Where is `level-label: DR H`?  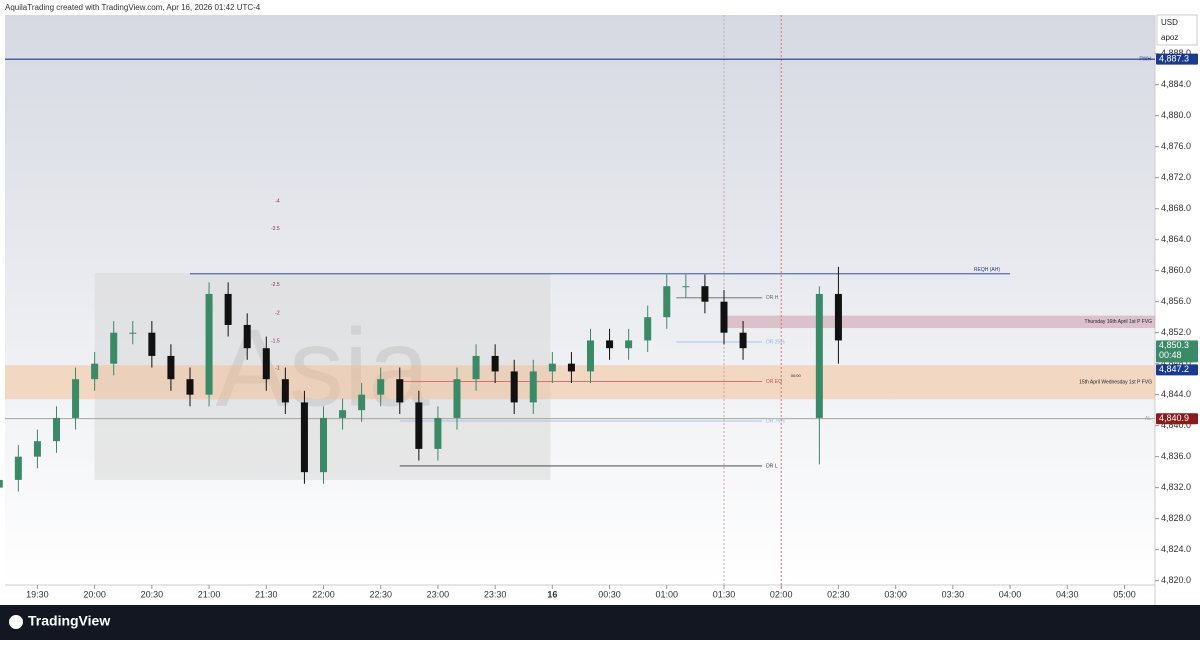
level-label: DR H is located at coordinates (772, 298).